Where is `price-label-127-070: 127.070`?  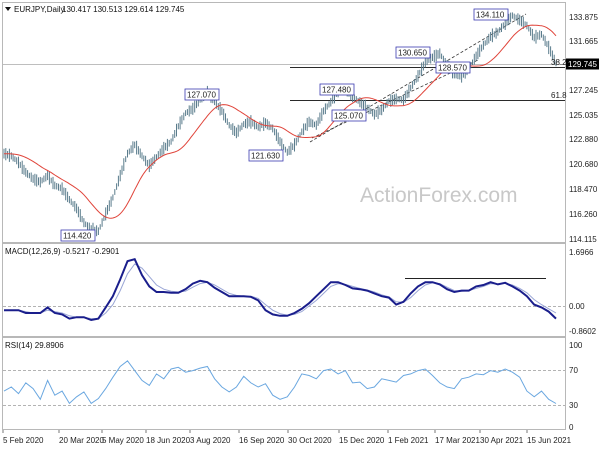
price-label-127-070: 127.070 is located at coordinates (202, 94).